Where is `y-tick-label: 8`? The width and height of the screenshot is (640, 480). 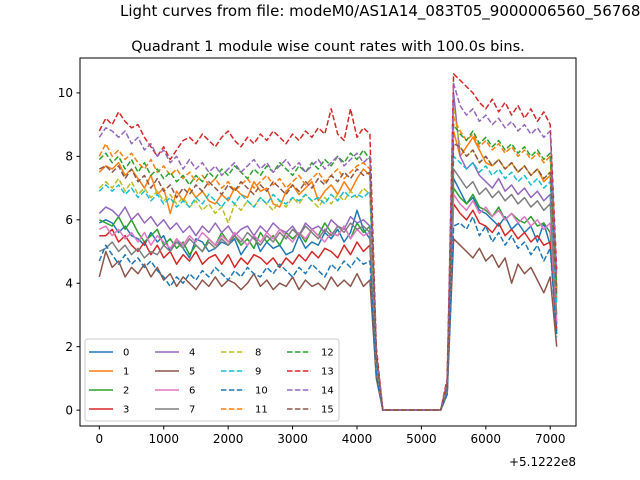
y-tick-label: 8 is located at coordinates (69, 157).